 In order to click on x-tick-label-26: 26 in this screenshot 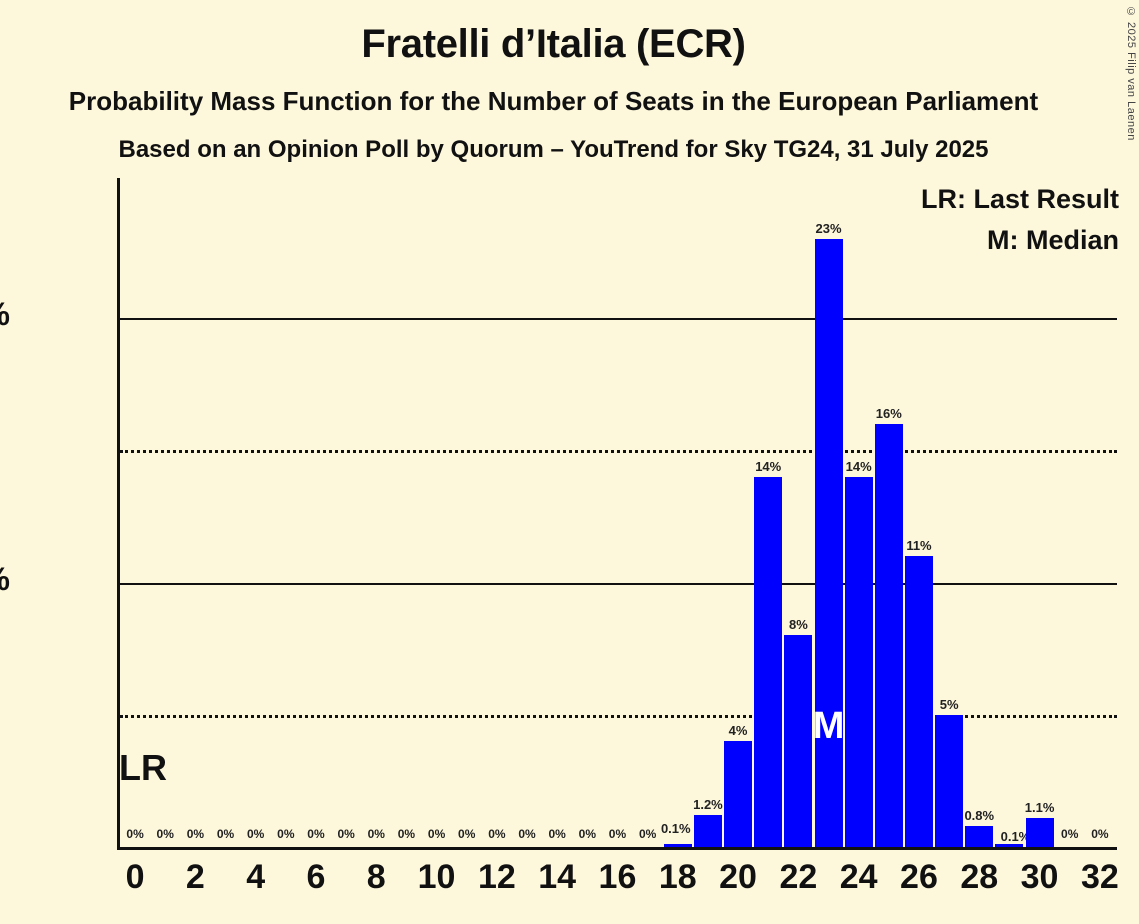, I will do `click(919, 877)`.